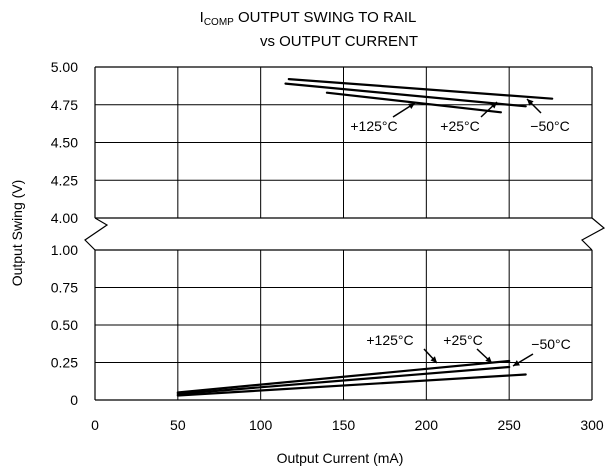 The width and height of the screenshot is (609, 470). Describe the element at coordinates (64, 218) in the screenshot. I see `y-tick-label: 4.00` at that location.